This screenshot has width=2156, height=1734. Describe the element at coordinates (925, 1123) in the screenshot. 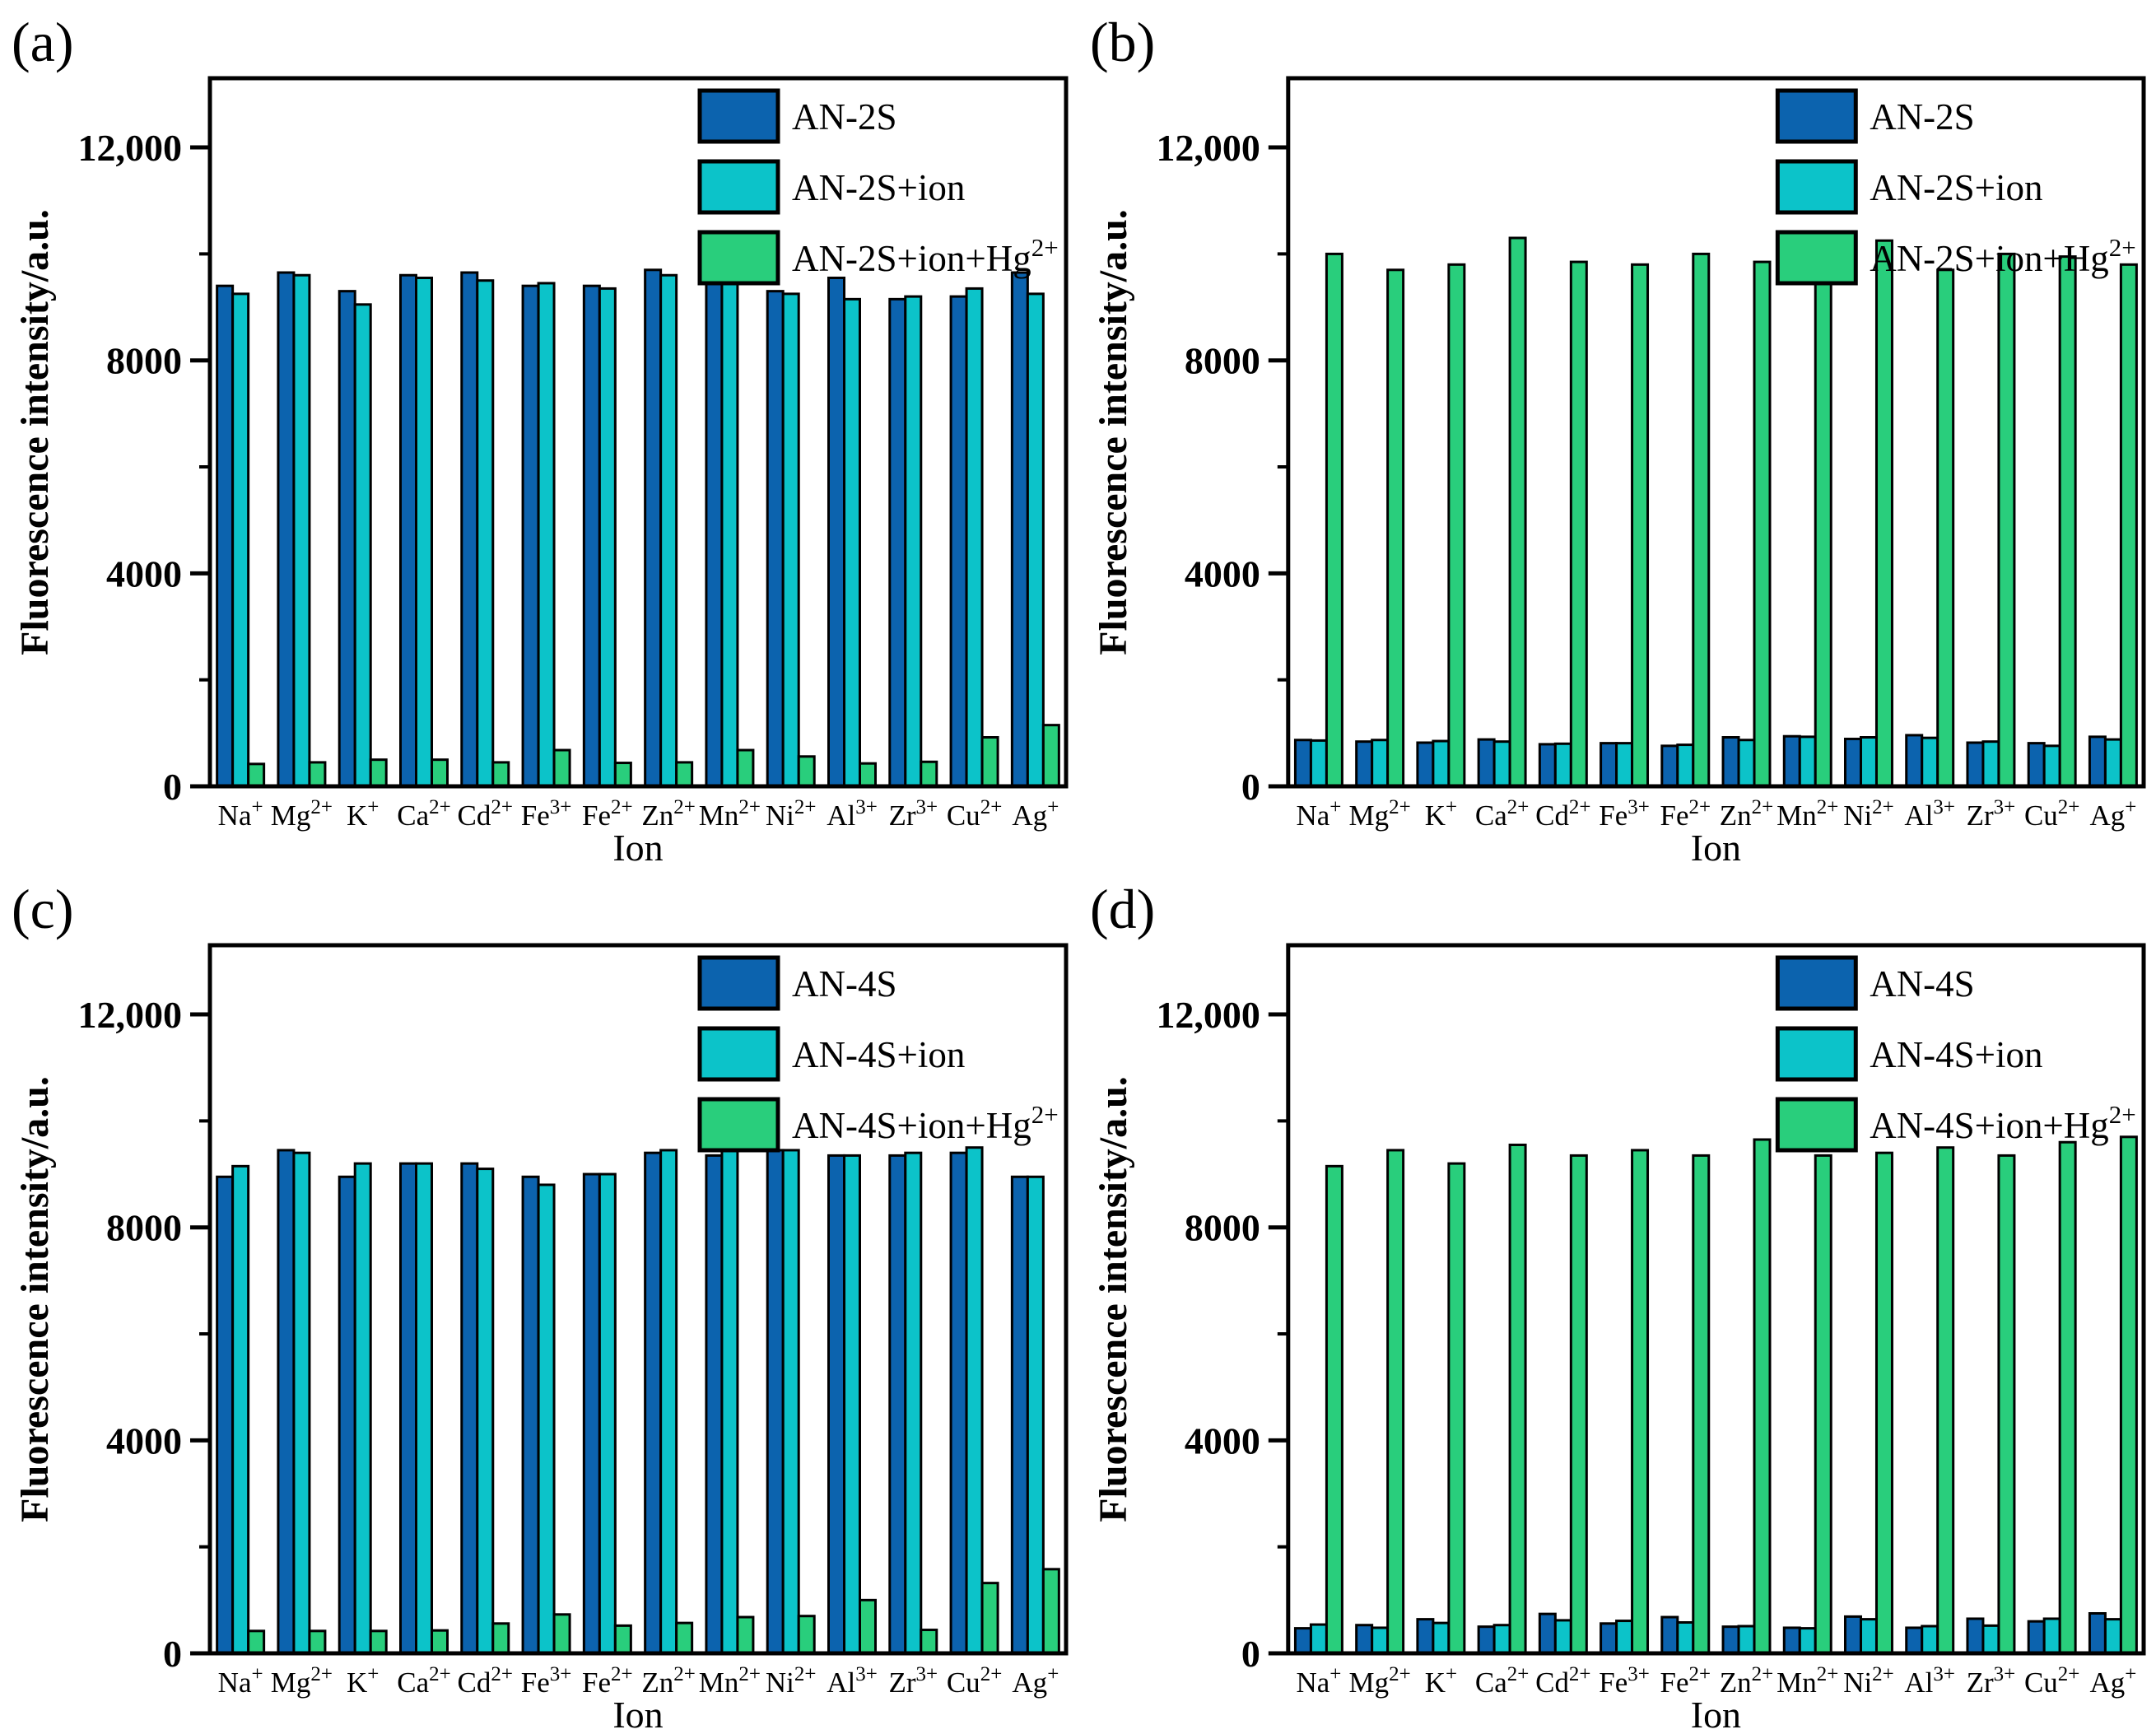

I see `legend-label-AN-4S+ion+Hg: AN-4S+ion+Hg2+` at that location.